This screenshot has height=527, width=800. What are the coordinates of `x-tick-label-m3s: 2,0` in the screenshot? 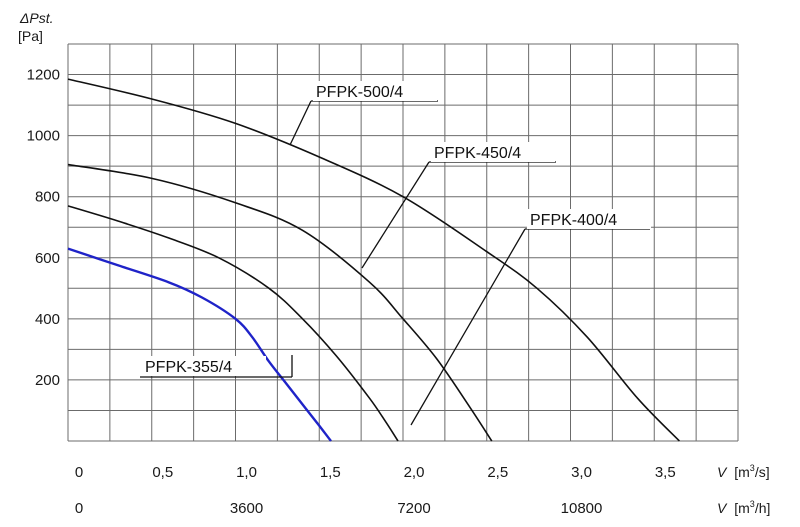 It's located at (414, 472).